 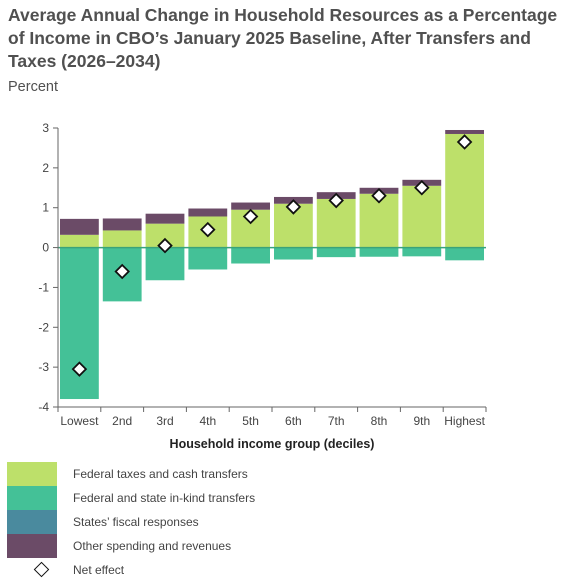 I want to click on legend-item-net-effect: Net effect, so click(x=217, y=570).